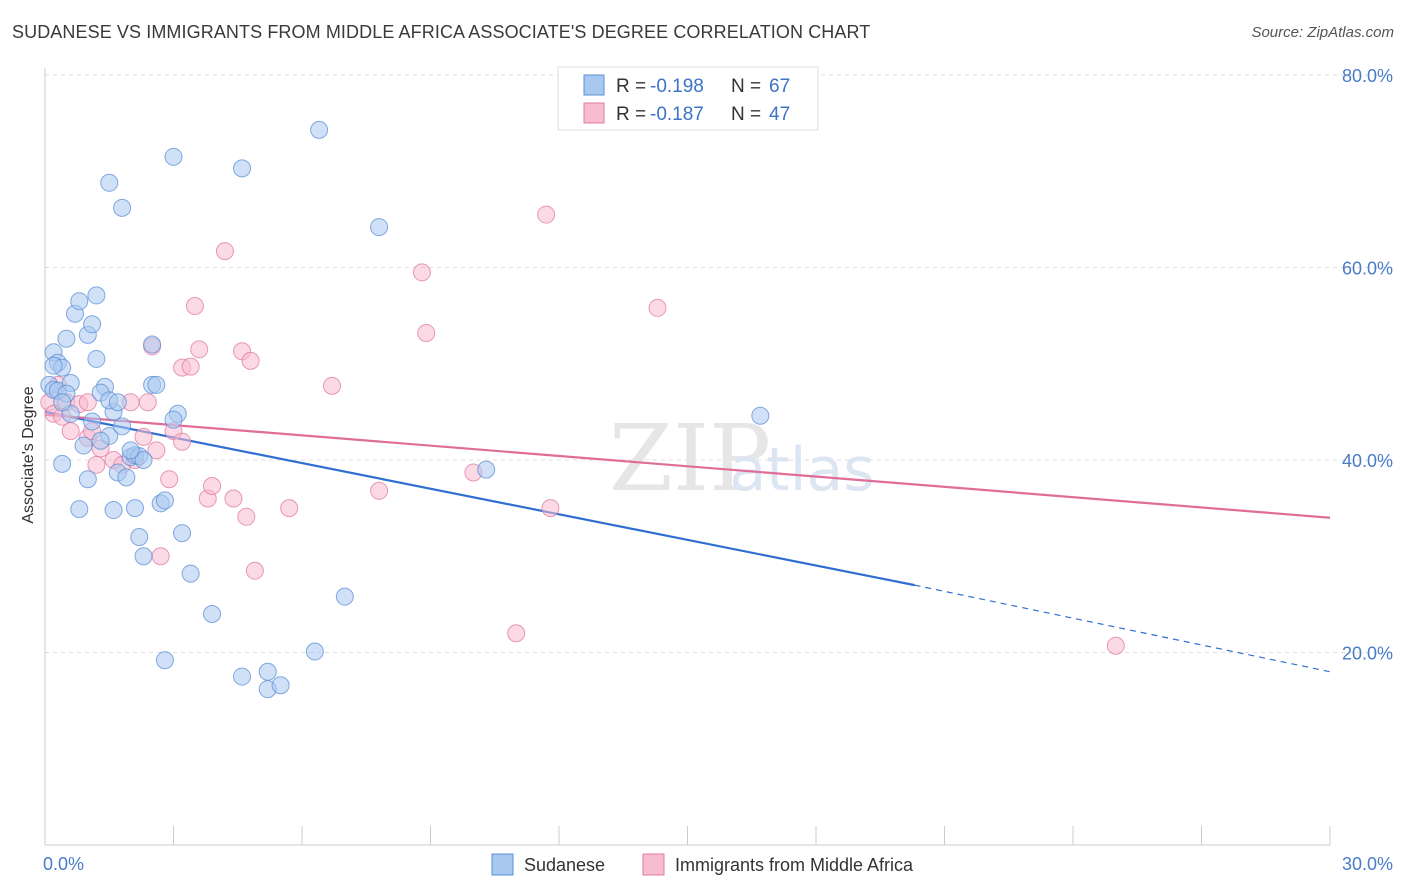  What do you see at coordinates (677, 114) in the screenshot?
I see `legend-r-value: -0.187` at bounding box center [677, 114].